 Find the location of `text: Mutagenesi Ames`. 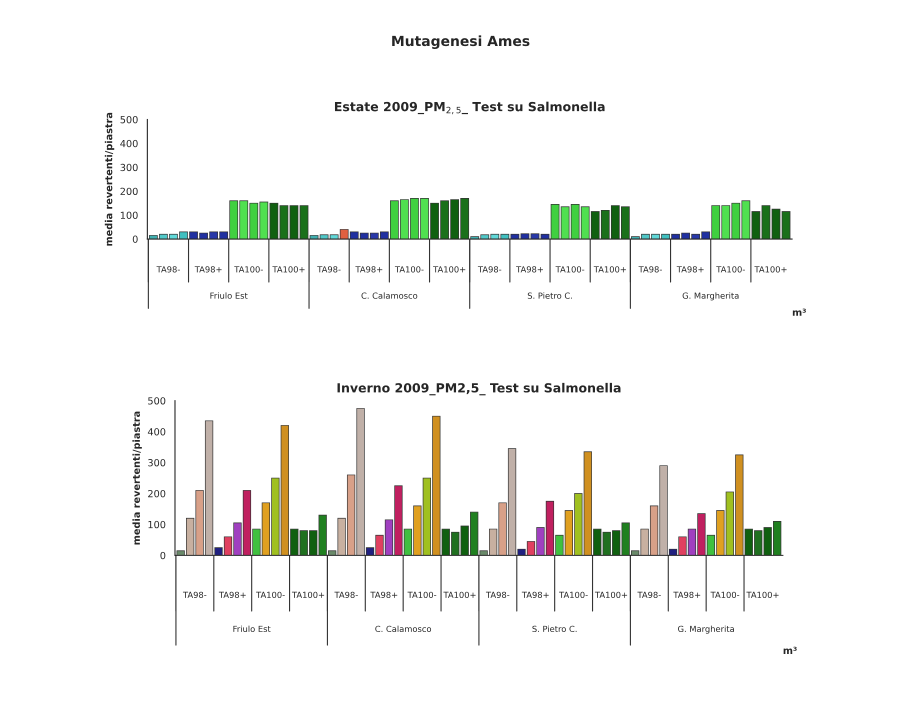

text: Mutagenesi Ames is located at coordinates (461, 42).